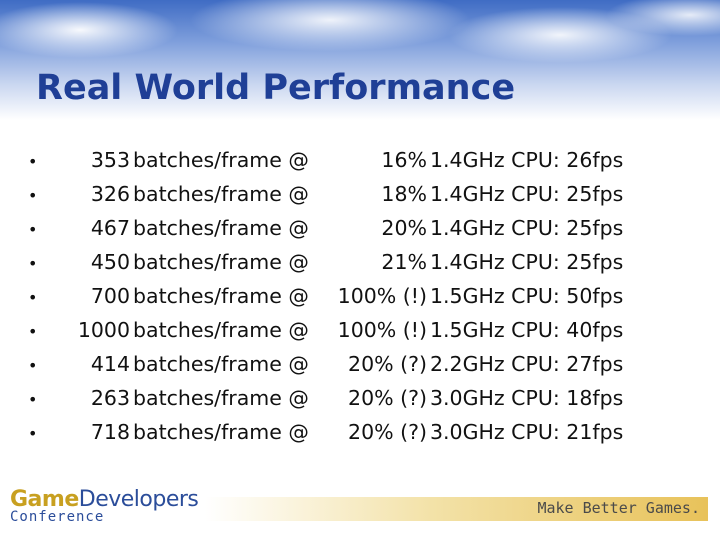 The width and height of the screenshot is (720, 540). I want to click on logo-wordmark: GameDevelopers, so click(104, 499).